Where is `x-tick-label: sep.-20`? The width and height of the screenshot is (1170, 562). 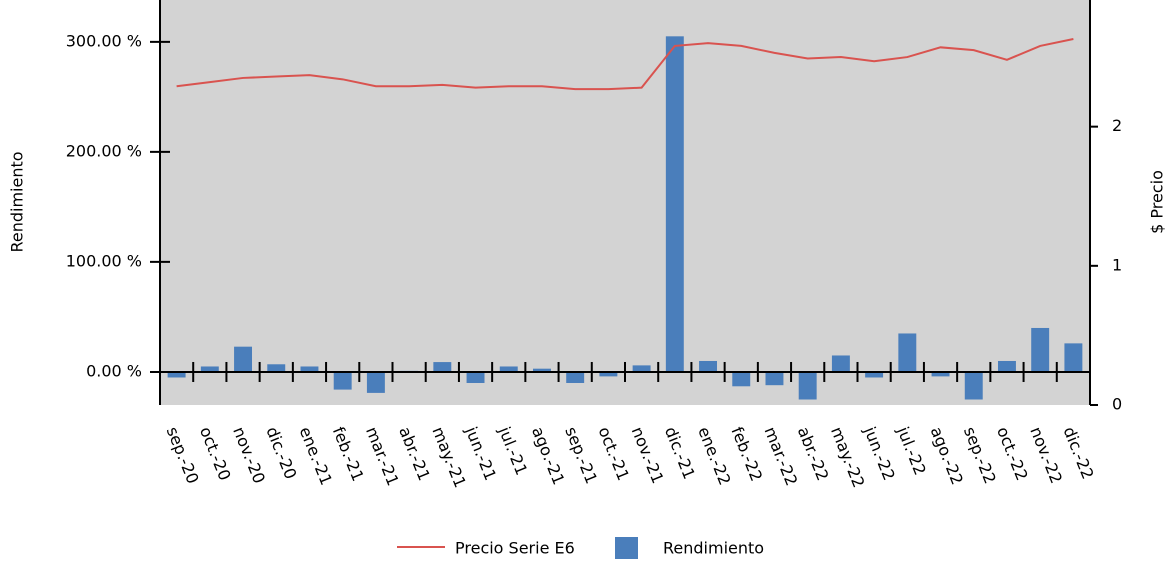 x-tick-label: sep.-20 is located at coordinates (183, 455).